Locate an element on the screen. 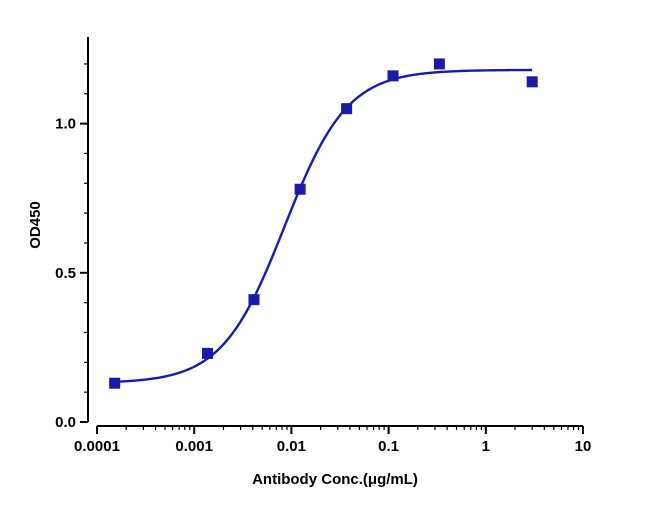 The width and height of the screenshot is (650, 507). x-tick-label: 0.0001 is located at coordinates (97, 446).